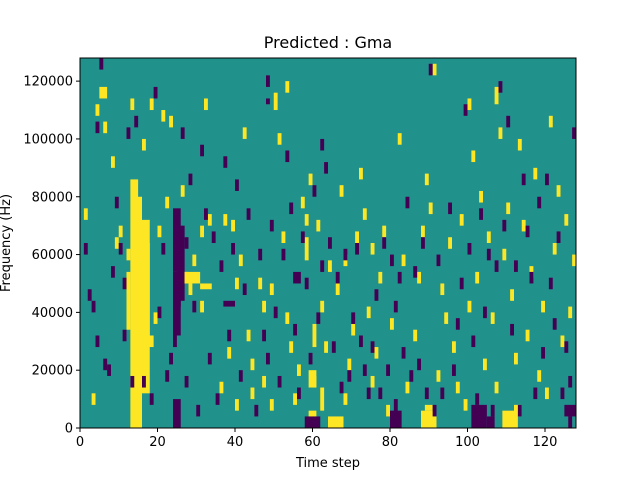 The width and height of the screenshot is (640, 480). What do you see at coordinates (52, 197) in the screenshot?
I see `y-tick-label: 80000` at bounding box center [52, 197].